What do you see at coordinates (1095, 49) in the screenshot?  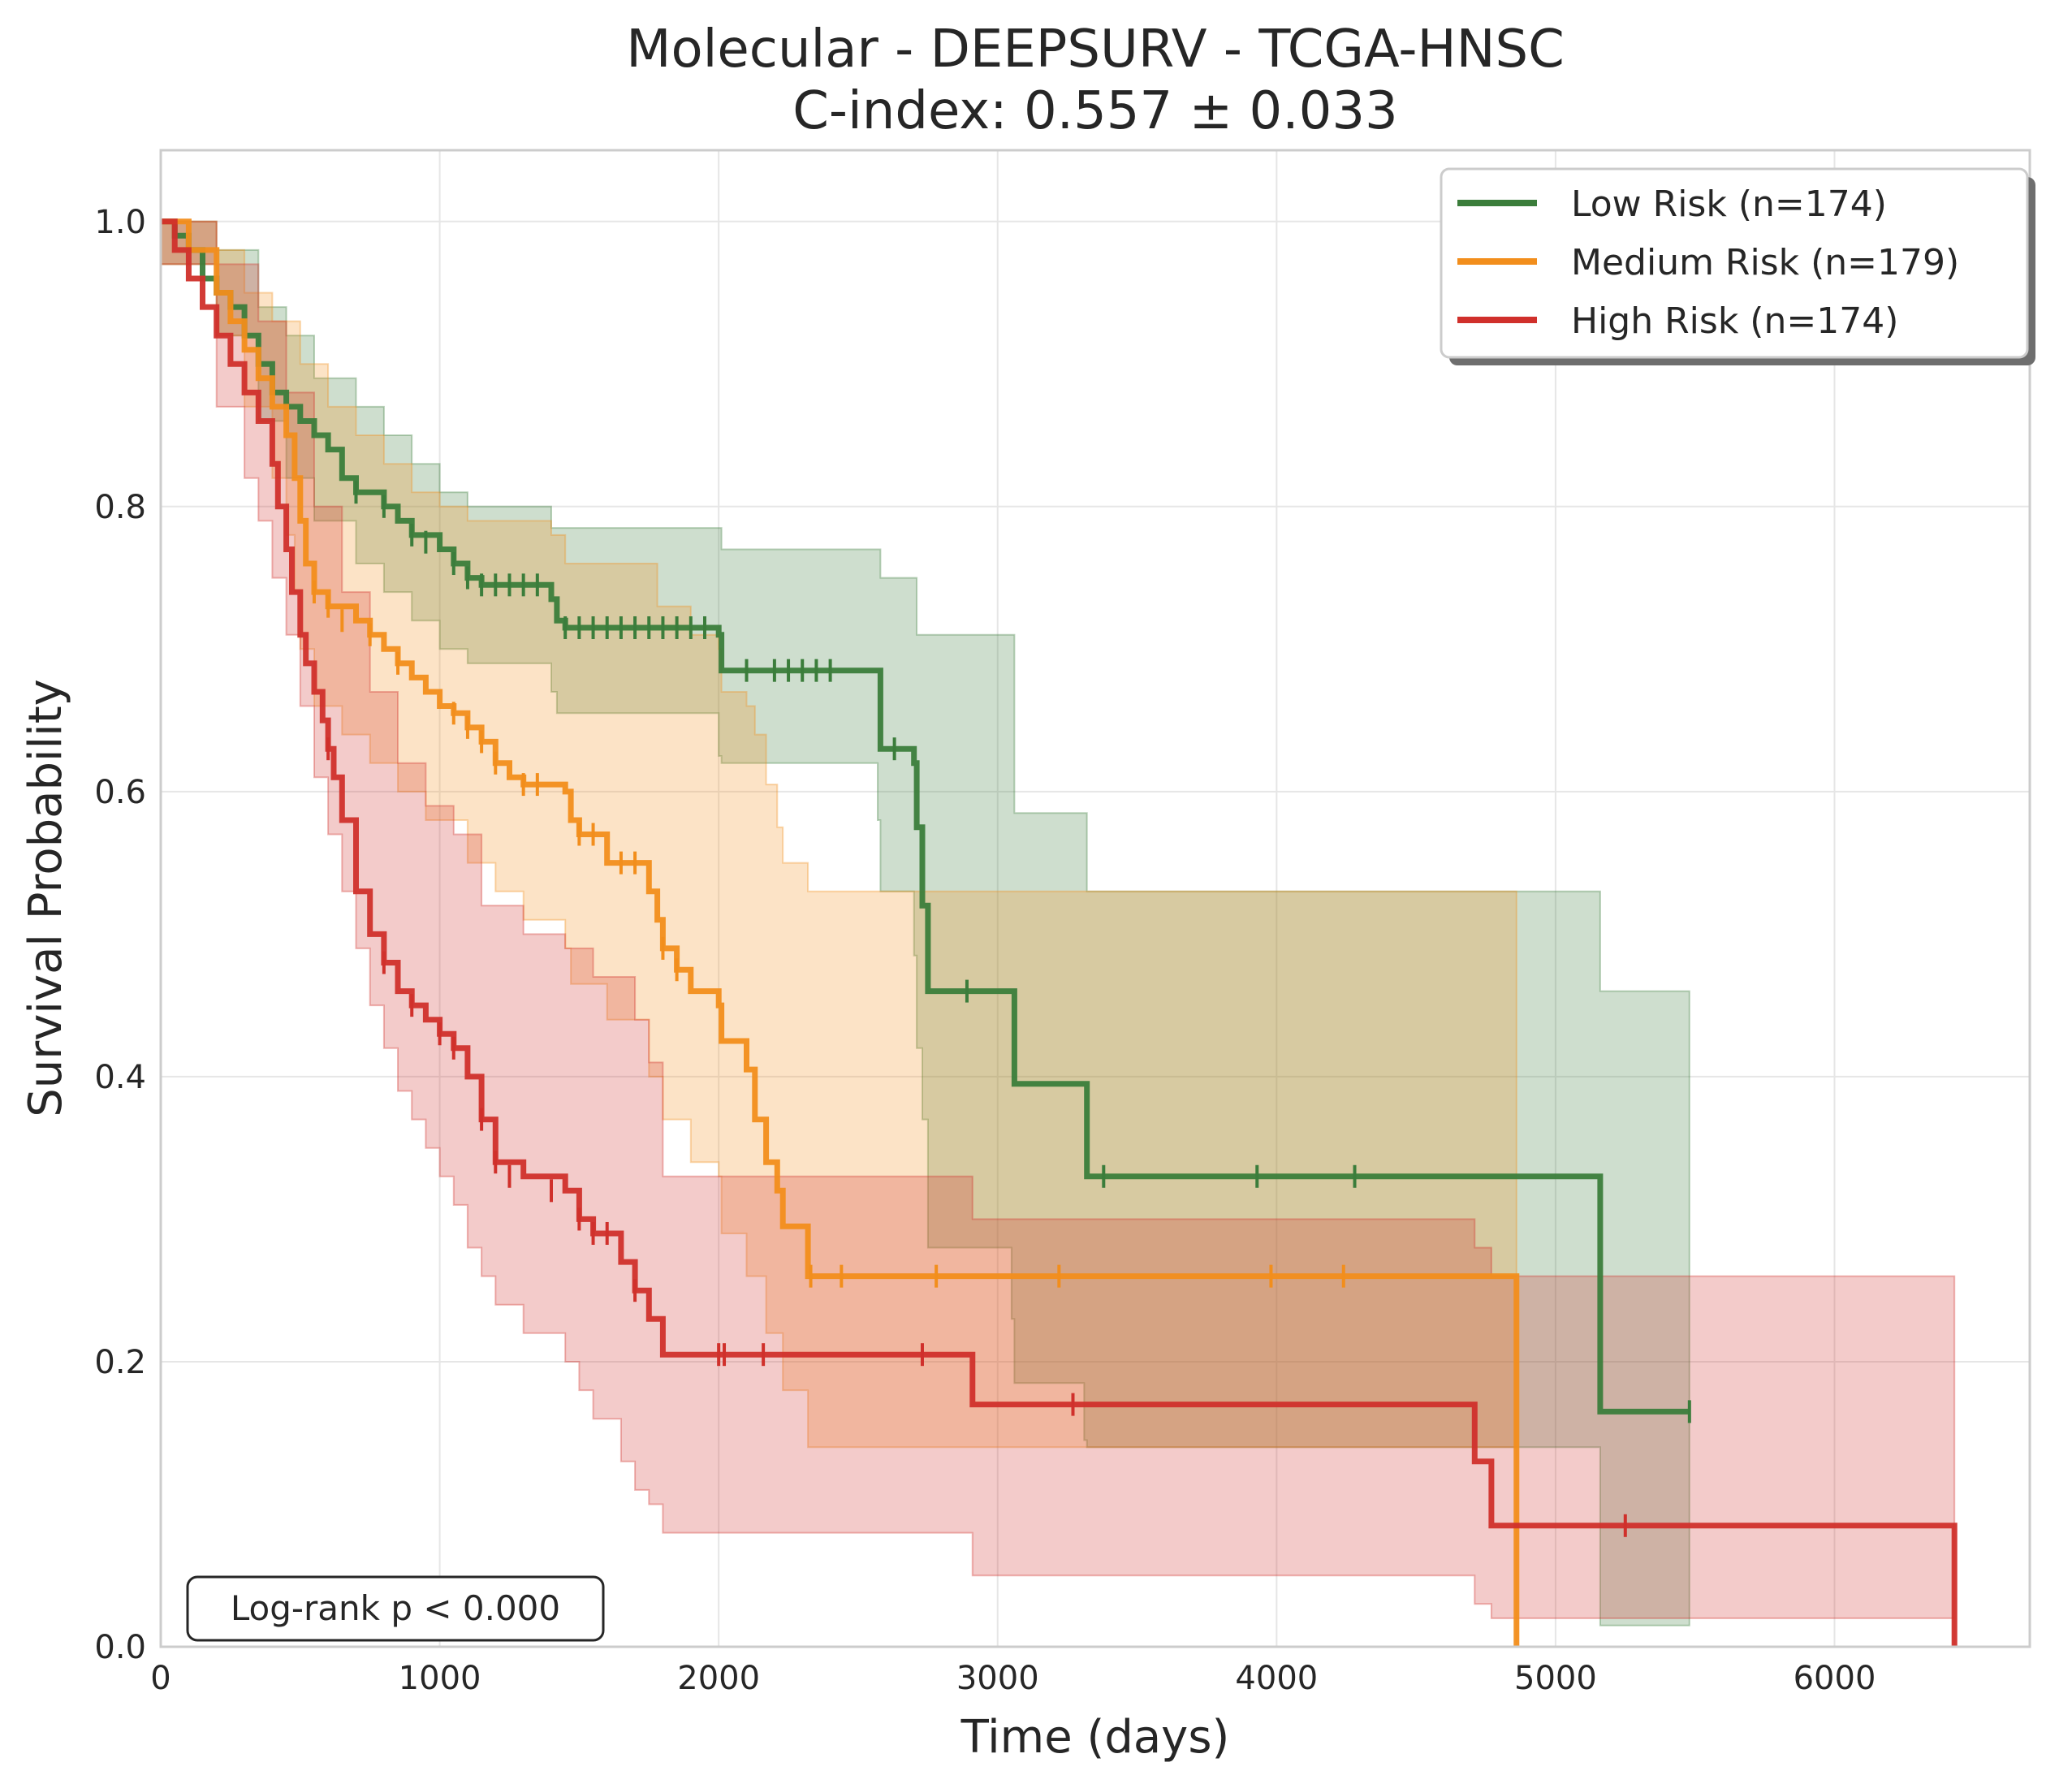 I see `chart-title: Molecular - DEEPSURV - TCGA-HNSC` at bounding box center [1095, 49].